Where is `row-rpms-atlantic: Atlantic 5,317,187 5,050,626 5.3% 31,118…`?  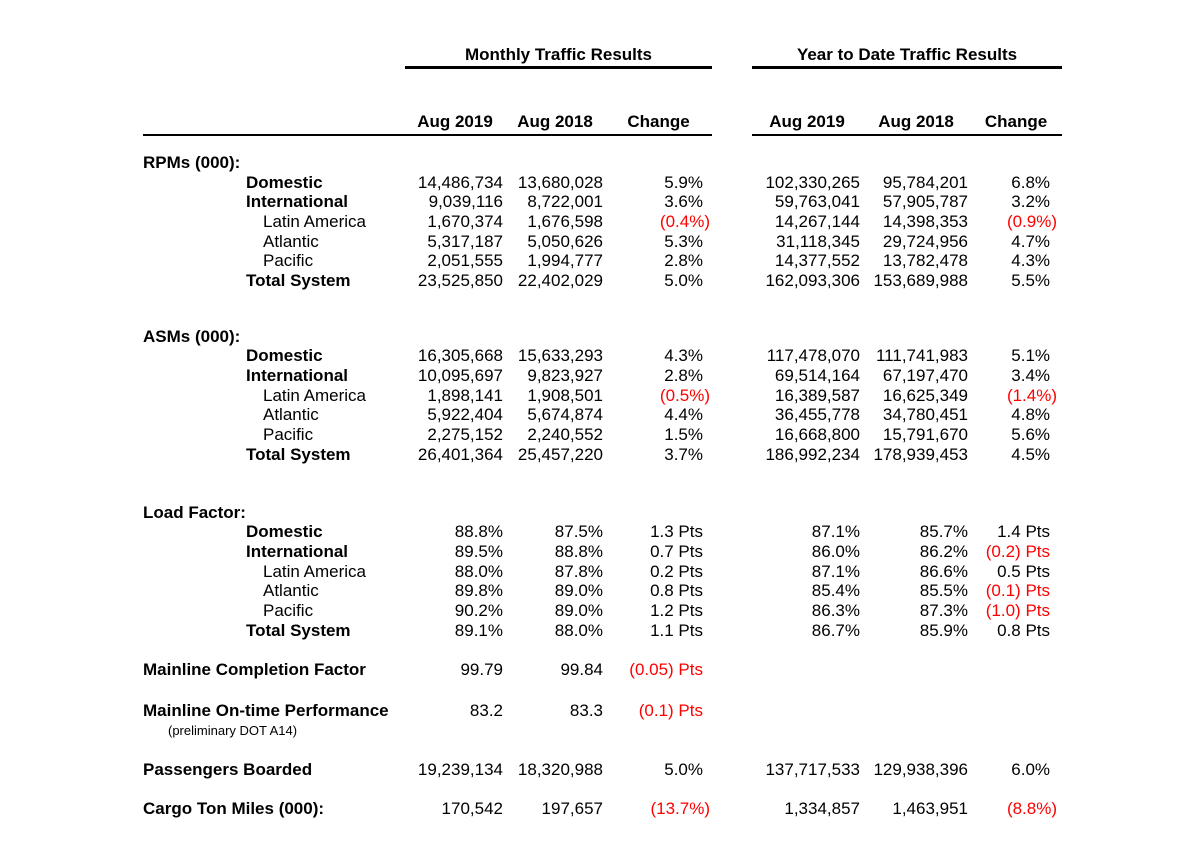 row-rpms-atlantic: Atlantic 5,317,187 5,050,626 5.3% 31,118… is located at coordinates (602, 242).